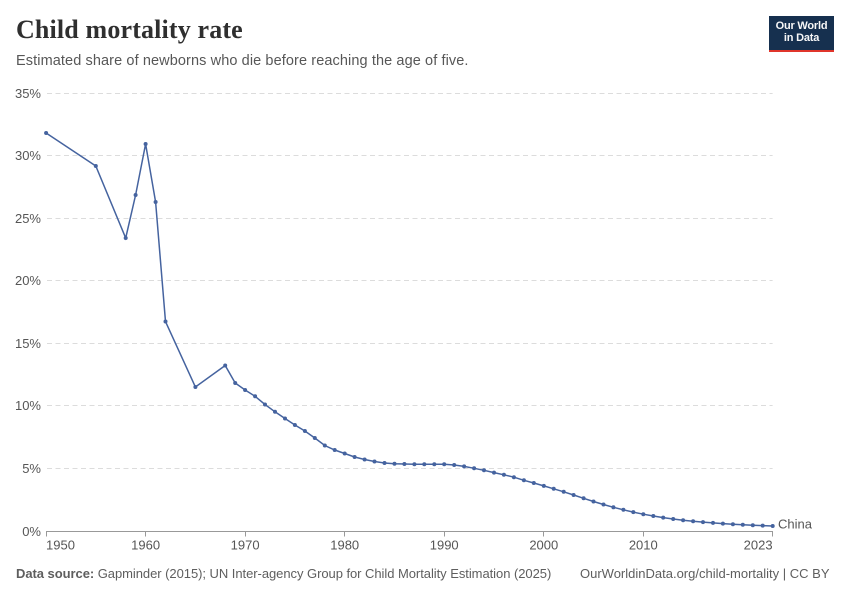  Describe the element at coordinates (28, 280) in the screenshot. I see `svg-text: 20%` at that location.